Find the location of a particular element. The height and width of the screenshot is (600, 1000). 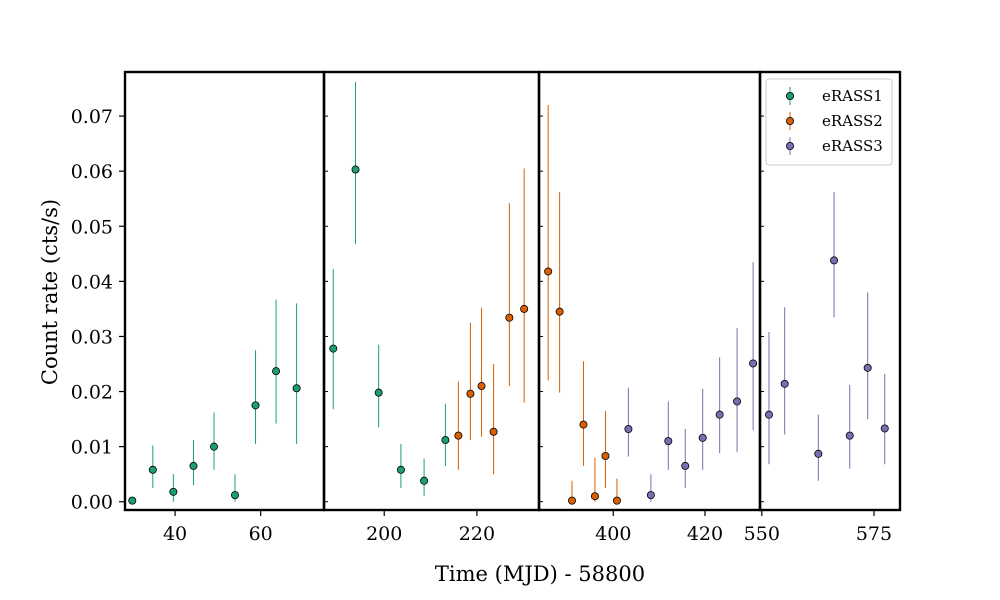

y-tick-label: 0.07 is located at coordinates (92, 117).